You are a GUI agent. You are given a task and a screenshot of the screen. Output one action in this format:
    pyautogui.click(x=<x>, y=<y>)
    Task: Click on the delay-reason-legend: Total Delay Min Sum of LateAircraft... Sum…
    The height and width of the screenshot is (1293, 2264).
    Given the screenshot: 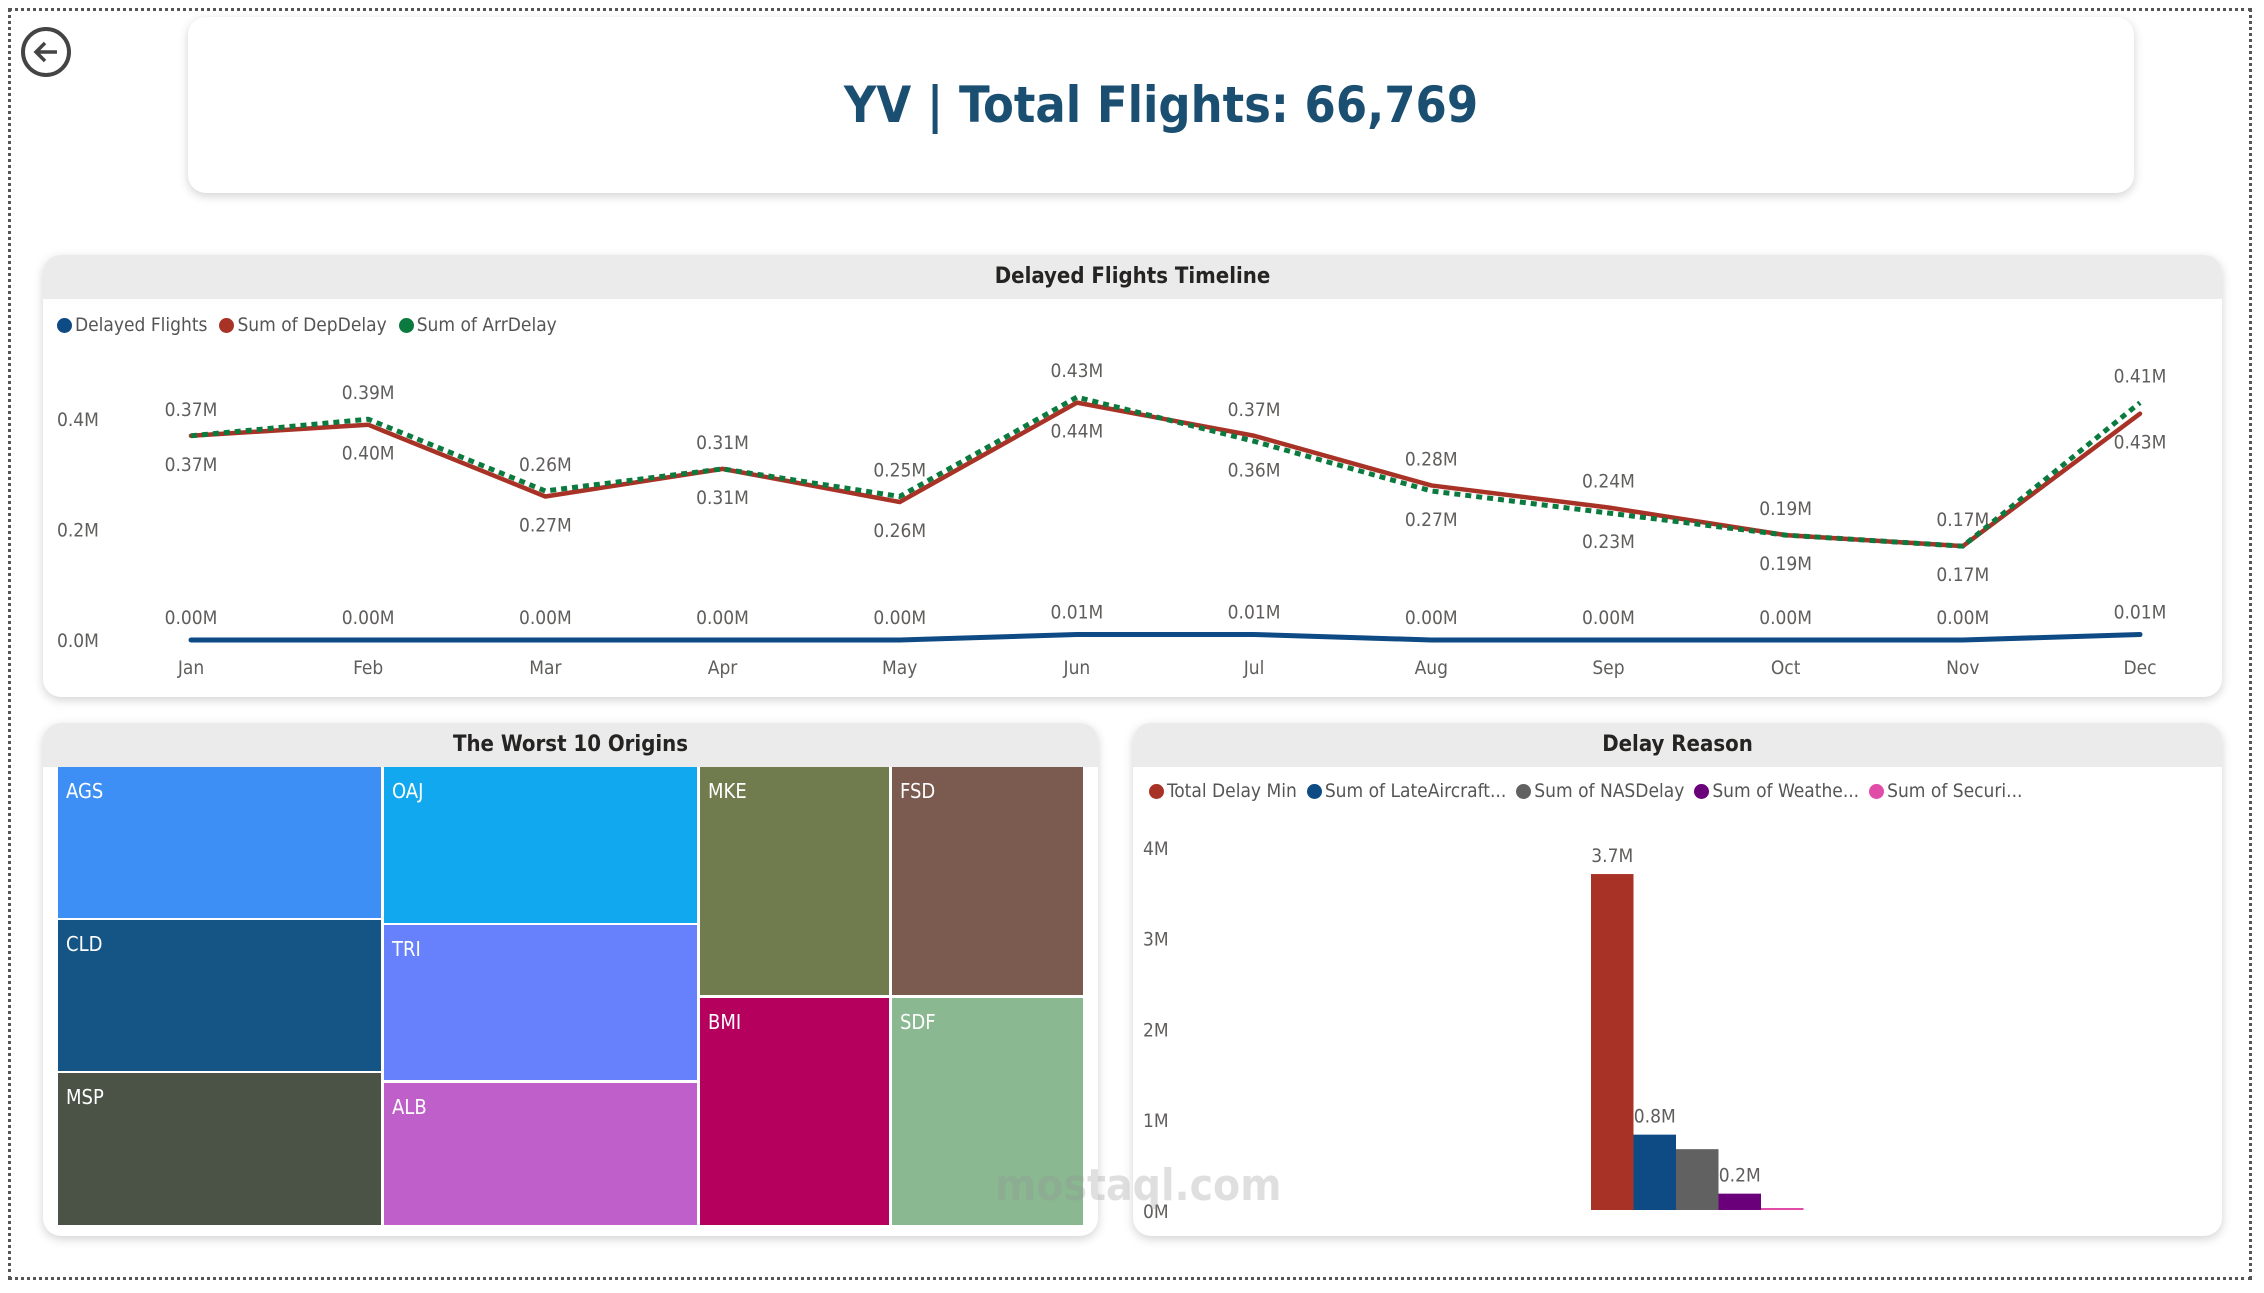 What is the action you would take?
    pyautogui.click(x=1585, y=791)
    